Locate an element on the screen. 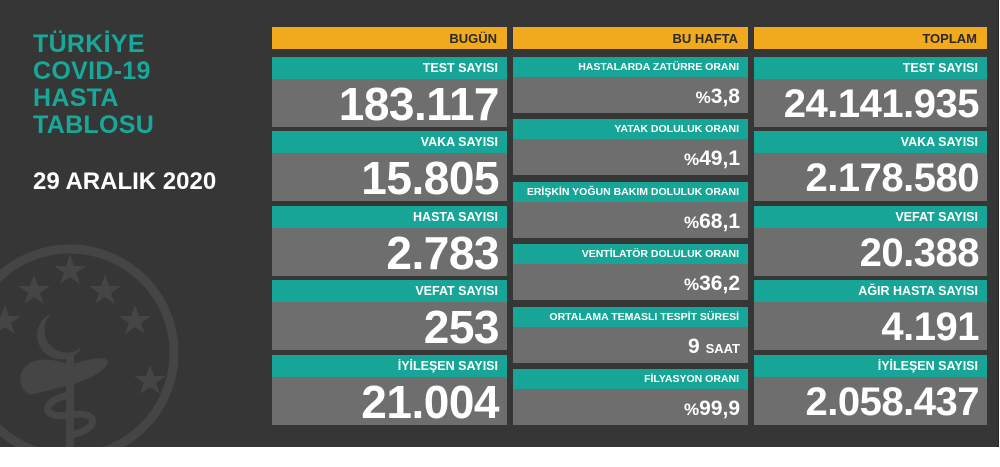 This screenshot has width=1000, height=467. today-test-card: TEST SAYISI 183.117 is located at coordinates (389, 93).